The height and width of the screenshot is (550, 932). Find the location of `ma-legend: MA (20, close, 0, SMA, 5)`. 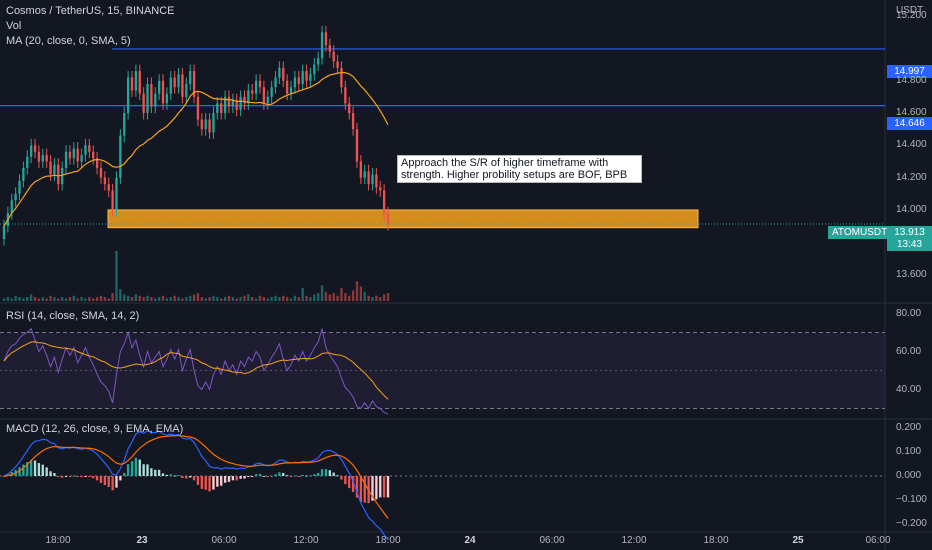

ma-legend: MA (20, close, 0, SMA, 5) is located at coordinates (68, 41).